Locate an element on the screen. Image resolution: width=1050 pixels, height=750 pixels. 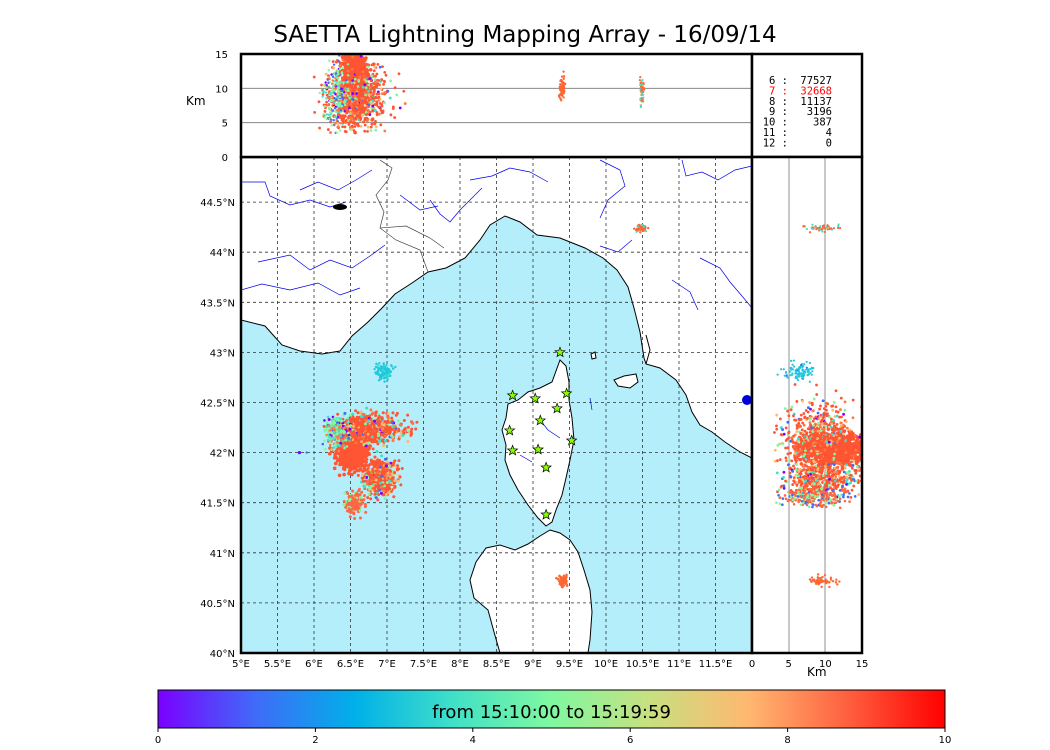
map-x-tick-label: 9.5°E is located at coordinates (569, 664).